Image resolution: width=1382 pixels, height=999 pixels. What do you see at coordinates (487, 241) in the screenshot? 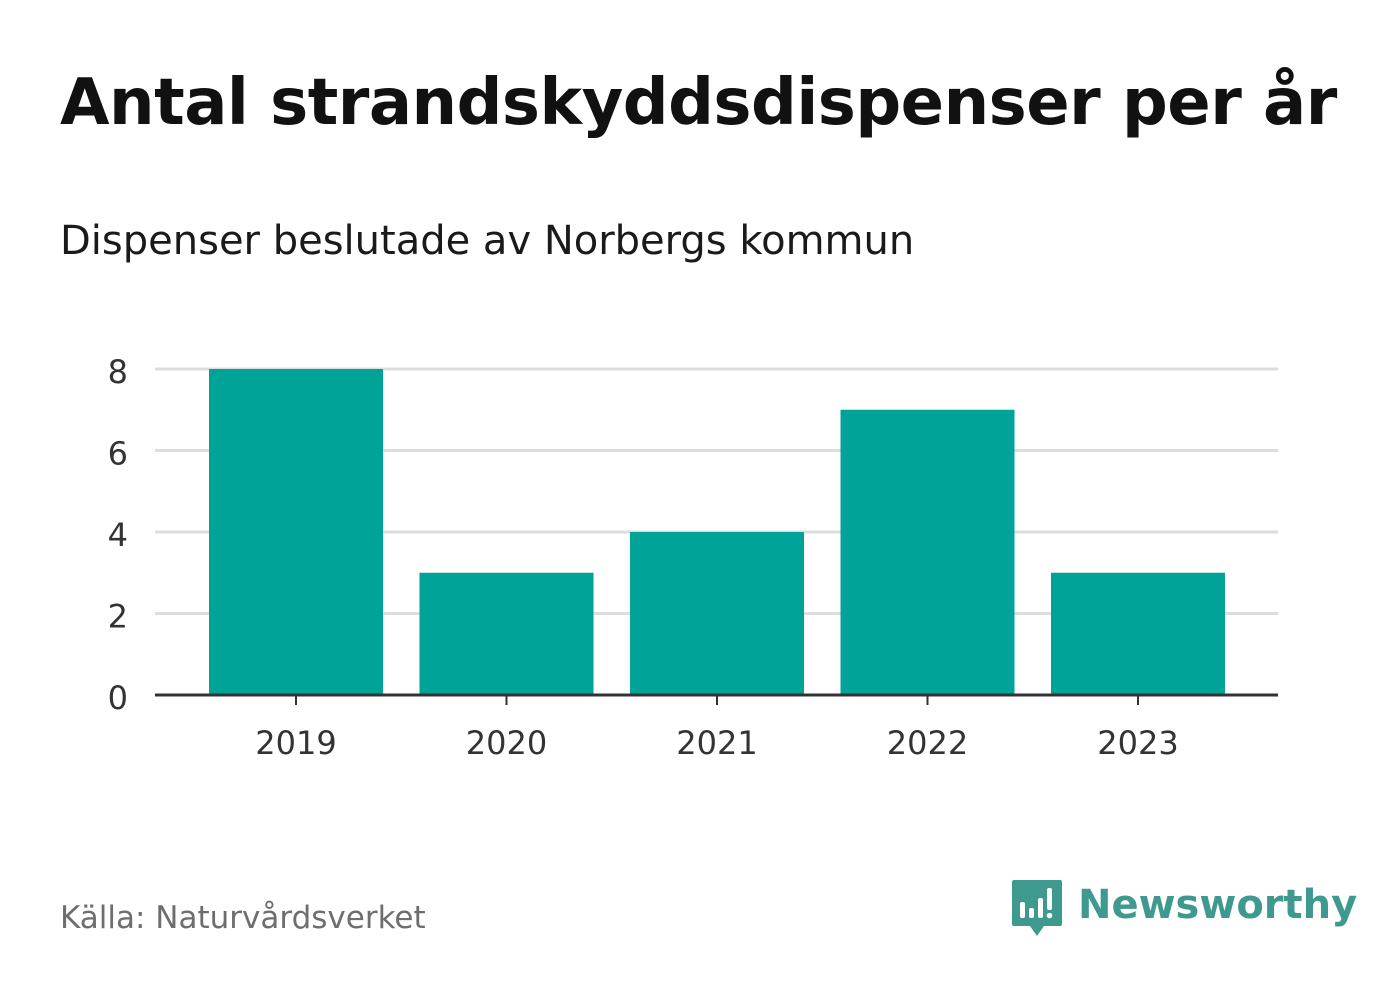
I see `chart-subtitle: Dispenser beslutade av Norbergs kommun` at bounding box center [487, 241].